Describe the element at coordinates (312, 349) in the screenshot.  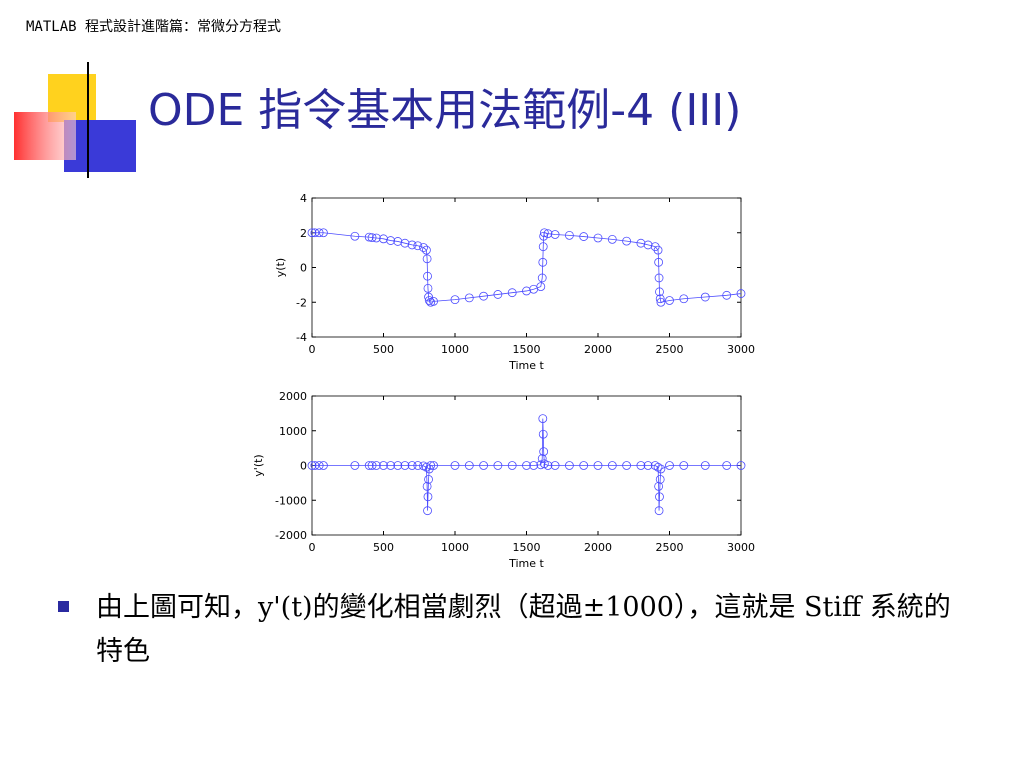
I see `x-tick-label: 0` at that location.